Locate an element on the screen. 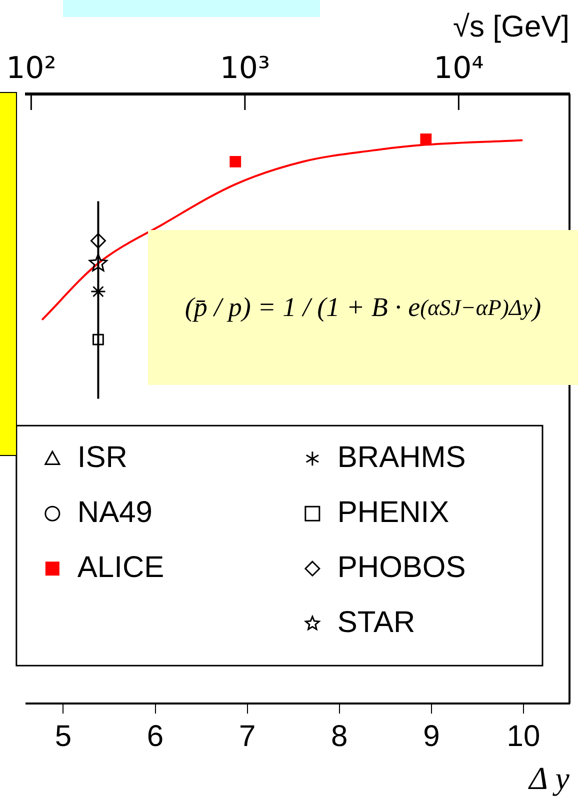 This screenshot has height=800, width=578. x-tick-label: 5 is located at coordinates (63, 736).